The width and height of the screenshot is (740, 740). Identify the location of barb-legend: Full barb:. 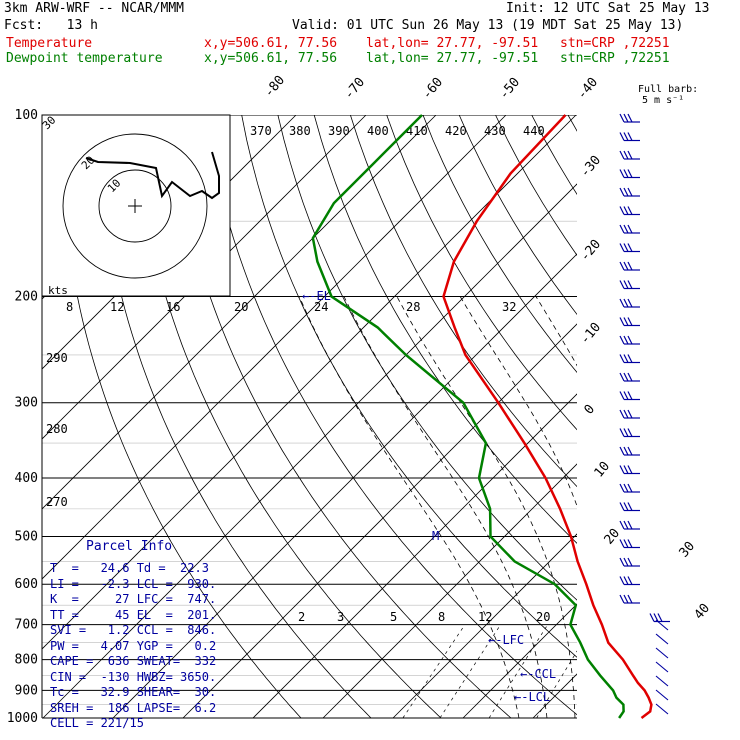
(668, 89).